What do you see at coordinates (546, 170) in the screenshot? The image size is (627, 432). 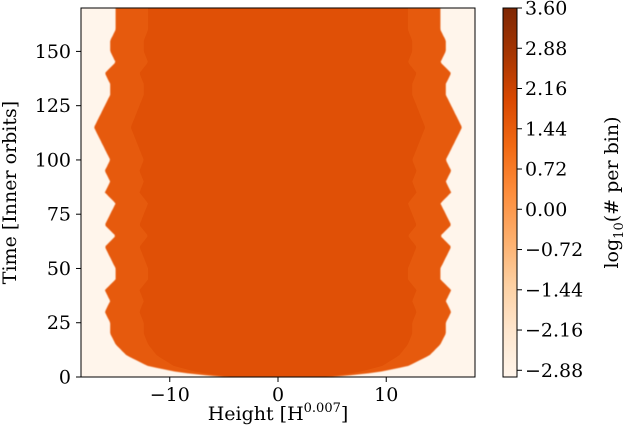 I see `colorbar-tick-label: 0.72` at bounding box center [546, 170].